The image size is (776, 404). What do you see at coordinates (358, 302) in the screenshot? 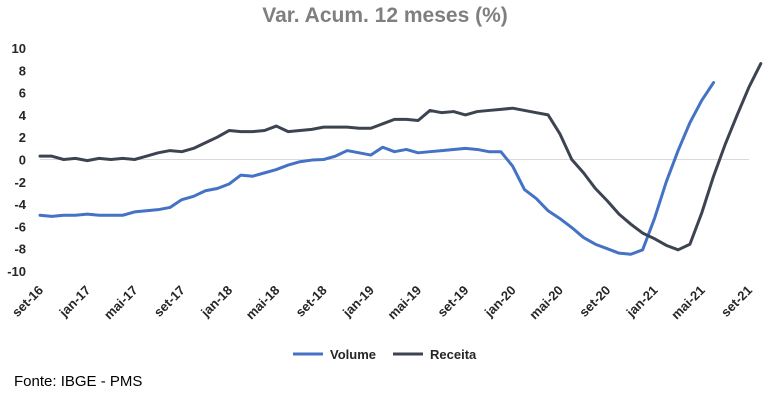
I see `x-tick-label: jan-19` at bounding box center [358, 302].